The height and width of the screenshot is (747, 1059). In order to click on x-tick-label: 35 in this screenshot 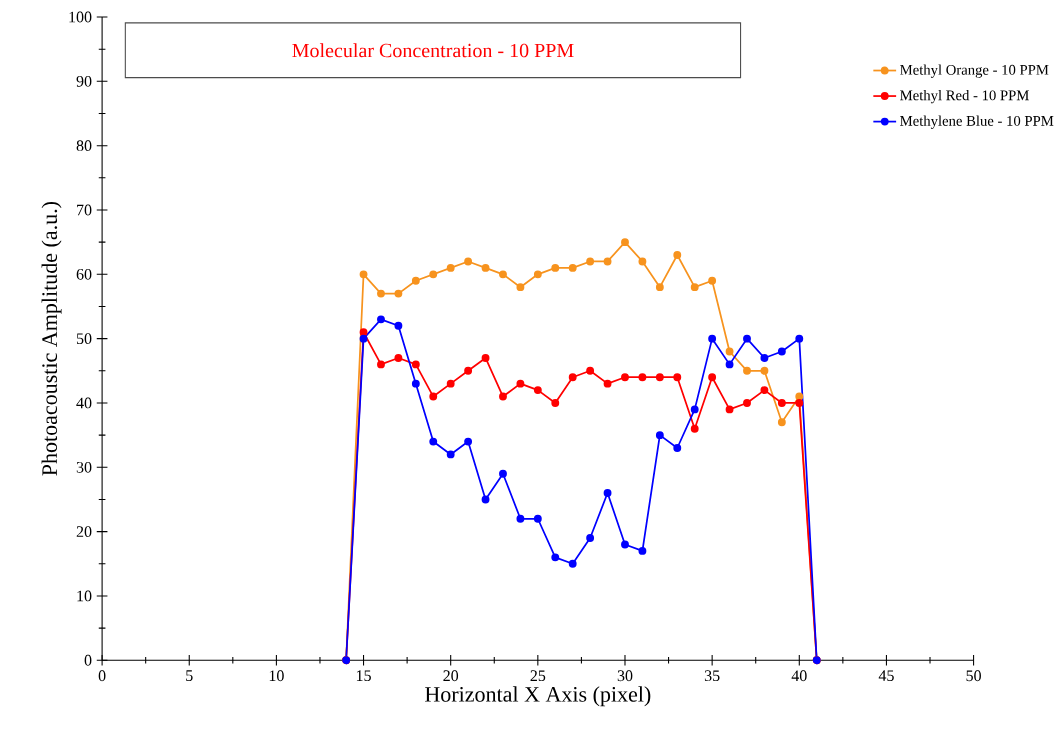, I will do `click(712, 675)`.